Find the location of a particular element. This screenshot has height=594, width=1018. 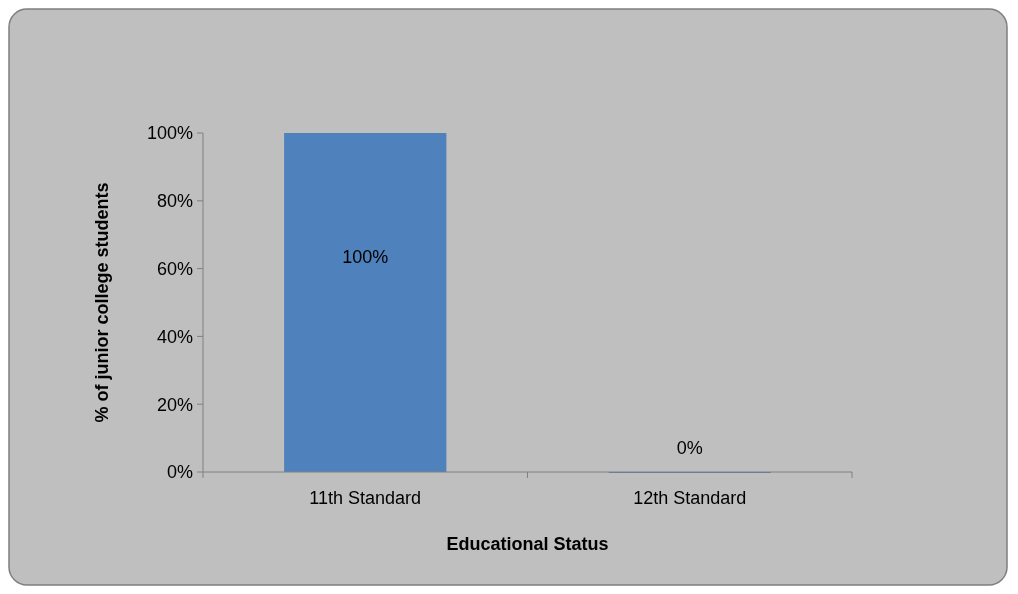

y-tick-label: 40% is located at coordinates (174, 336).